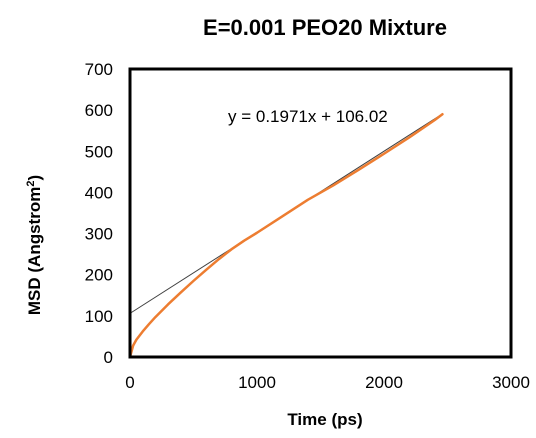 The height and width of the screenshot is (438, 536). What do you see at coordinates (34, 251) in the screenshot?
I see `y-axis-label-main: MSD (Angstrom` at bounding box center [34, 251].